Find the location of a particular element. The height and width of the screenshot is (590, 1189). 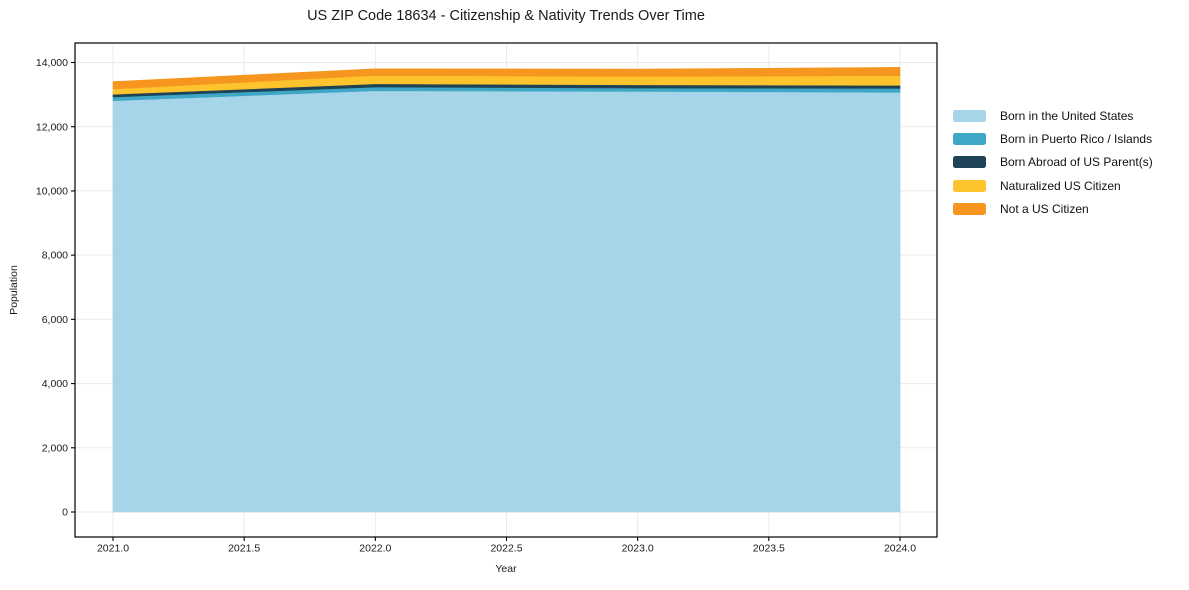

legend-item: Naturalized US Citizen is located at coordinates (1053, 185).